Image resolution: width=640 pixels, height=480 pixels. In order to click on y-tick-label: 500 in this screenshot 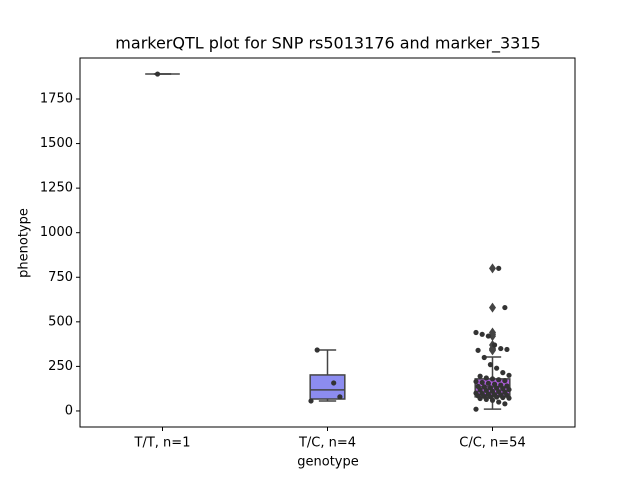, I will do `click(60, 321)`.